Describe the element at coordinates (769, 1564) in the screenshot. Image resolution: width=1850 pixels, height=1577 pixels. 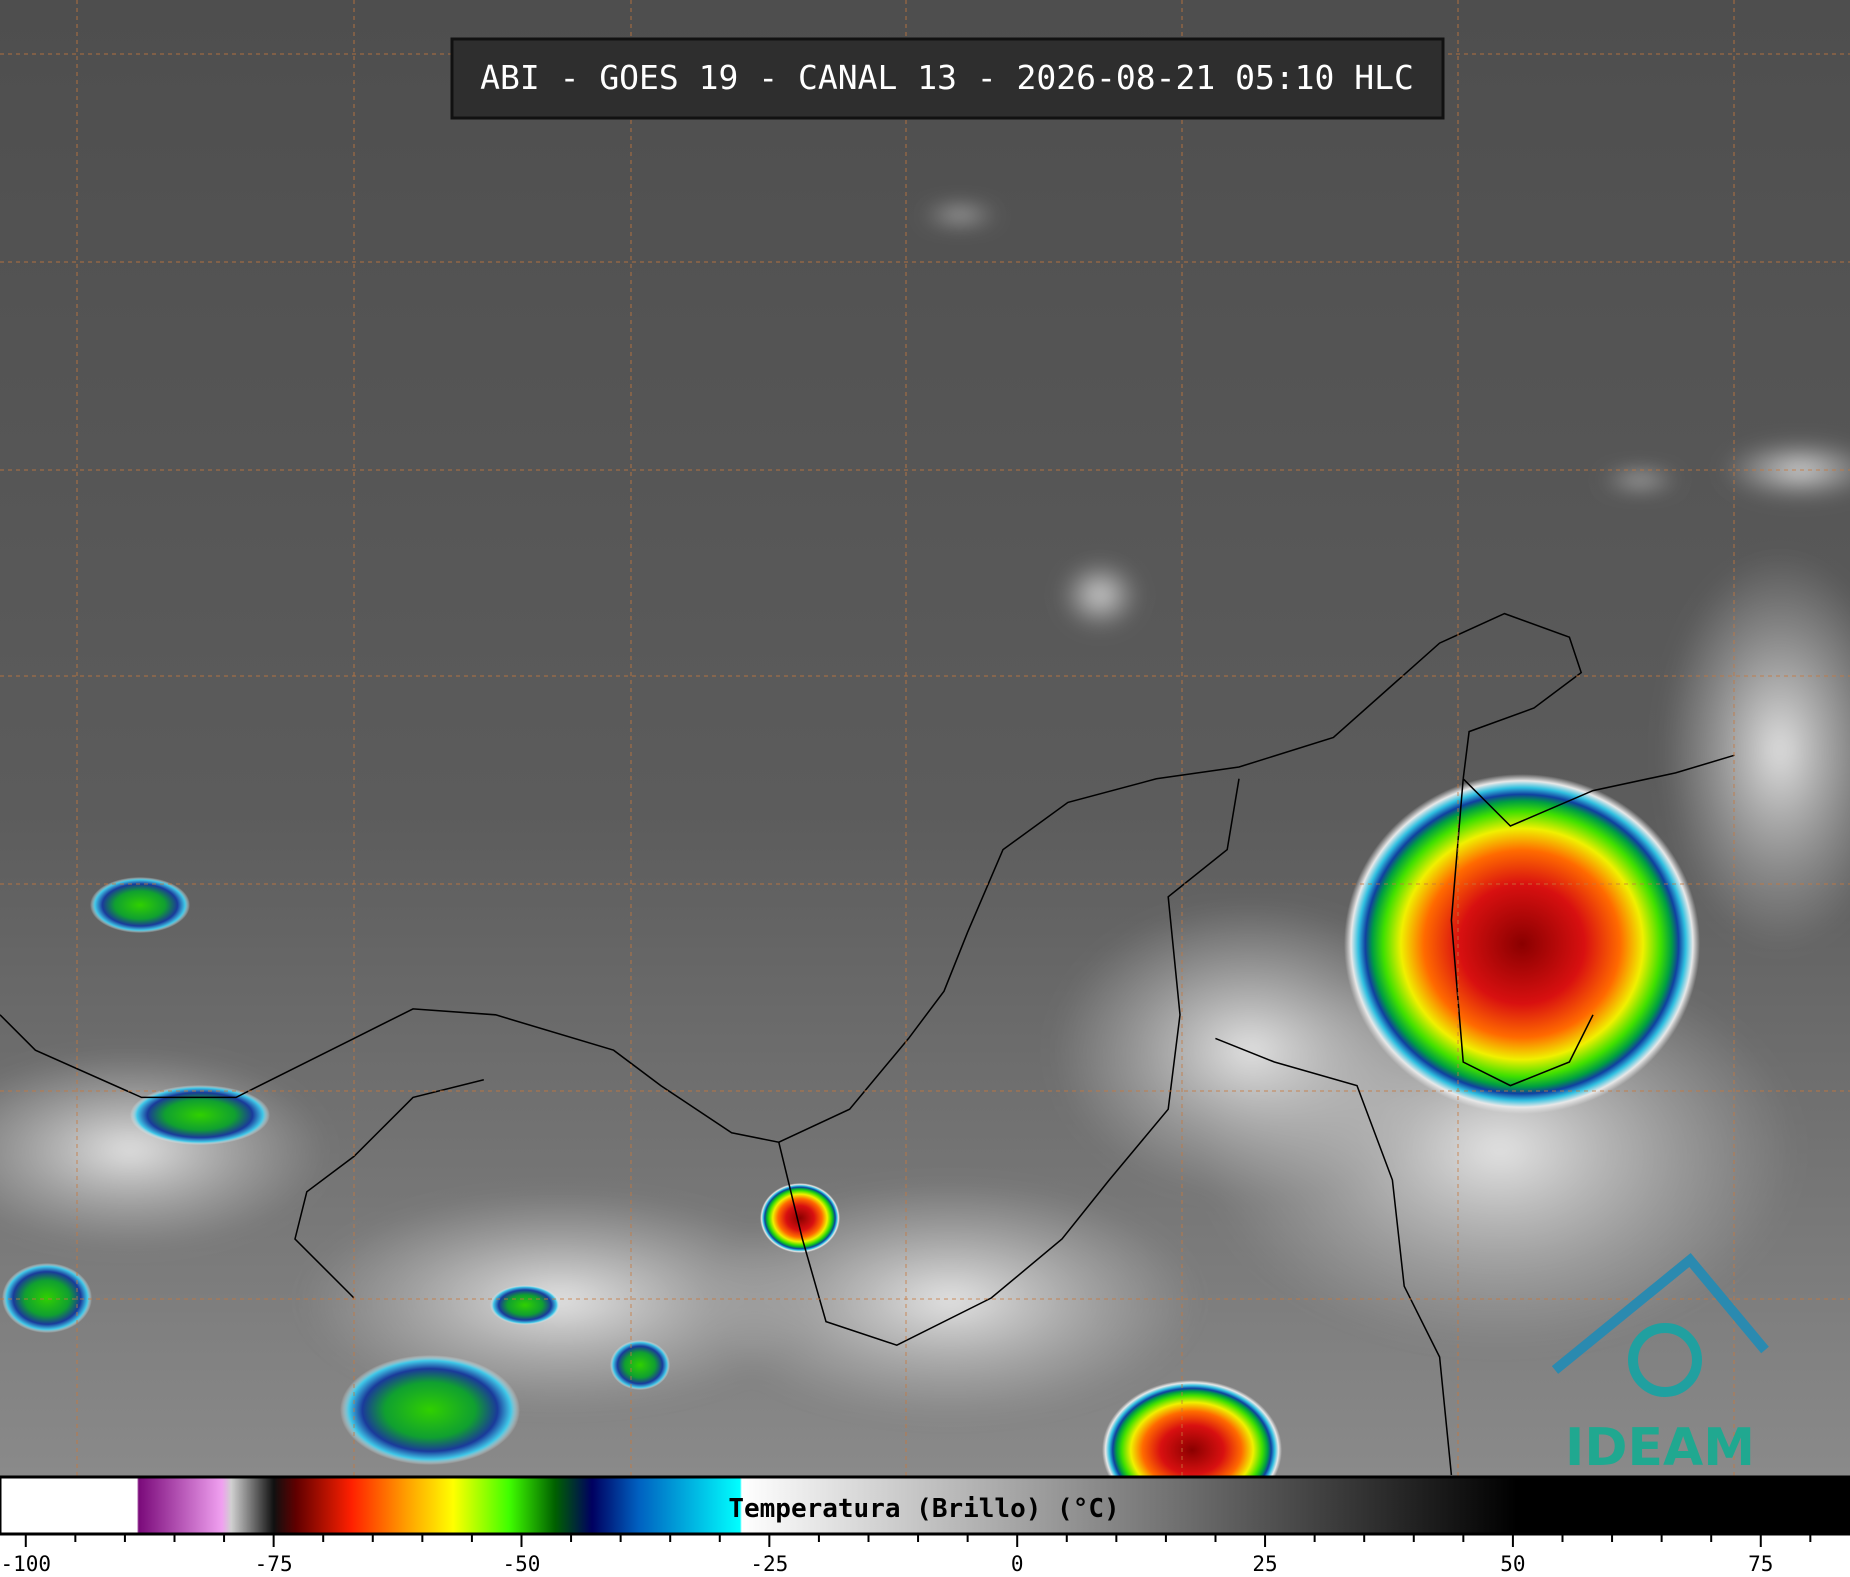
I see `tick-label: -25` at that location.